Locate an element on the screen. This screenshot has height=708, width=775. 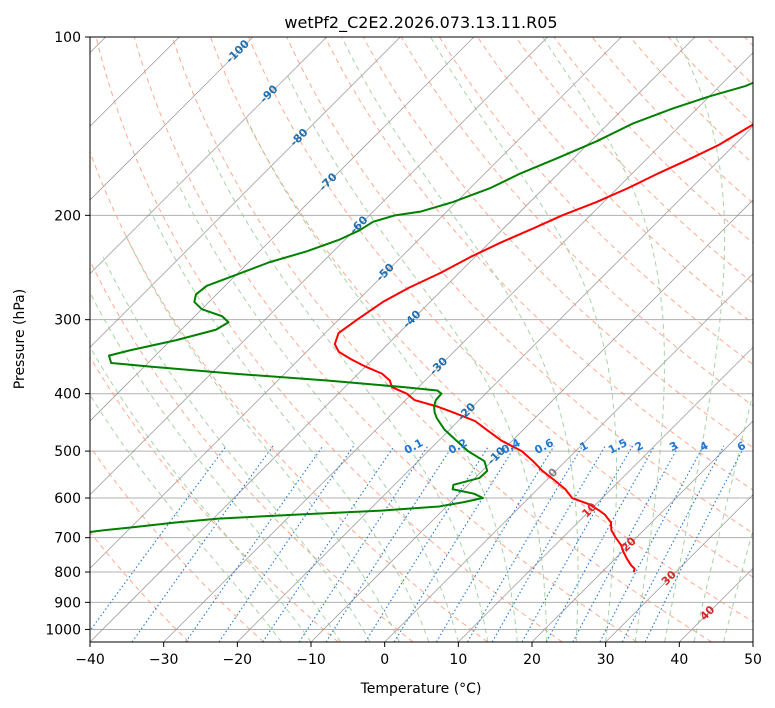
isotherm-label: -50 is located at coordinates (385, 272).